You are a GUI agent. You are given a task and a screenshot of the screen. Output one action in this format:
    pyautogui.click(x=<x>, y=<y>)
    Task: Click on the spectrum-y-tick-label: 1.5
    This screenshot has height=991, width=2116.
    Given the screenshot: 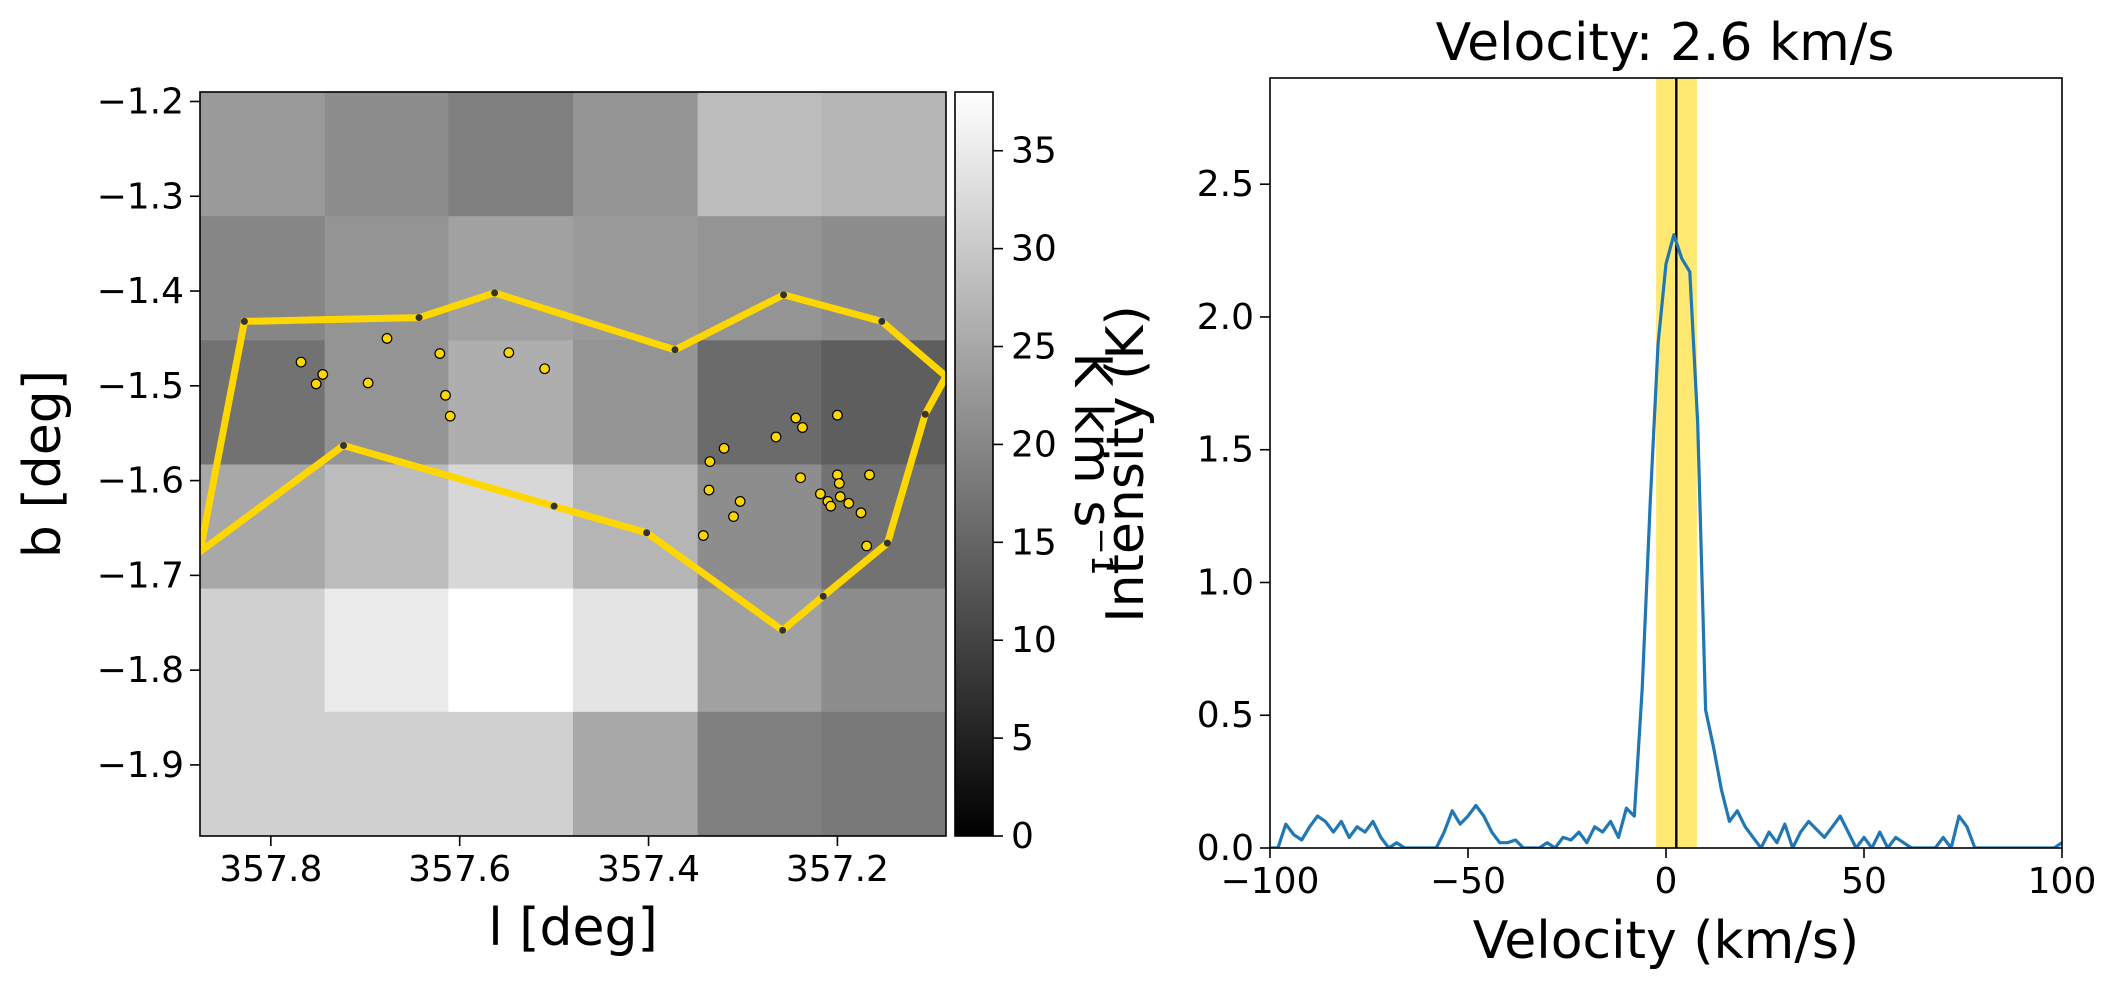 What is the action you would take?
    pyautogui.click(x=1225, y=450)
    